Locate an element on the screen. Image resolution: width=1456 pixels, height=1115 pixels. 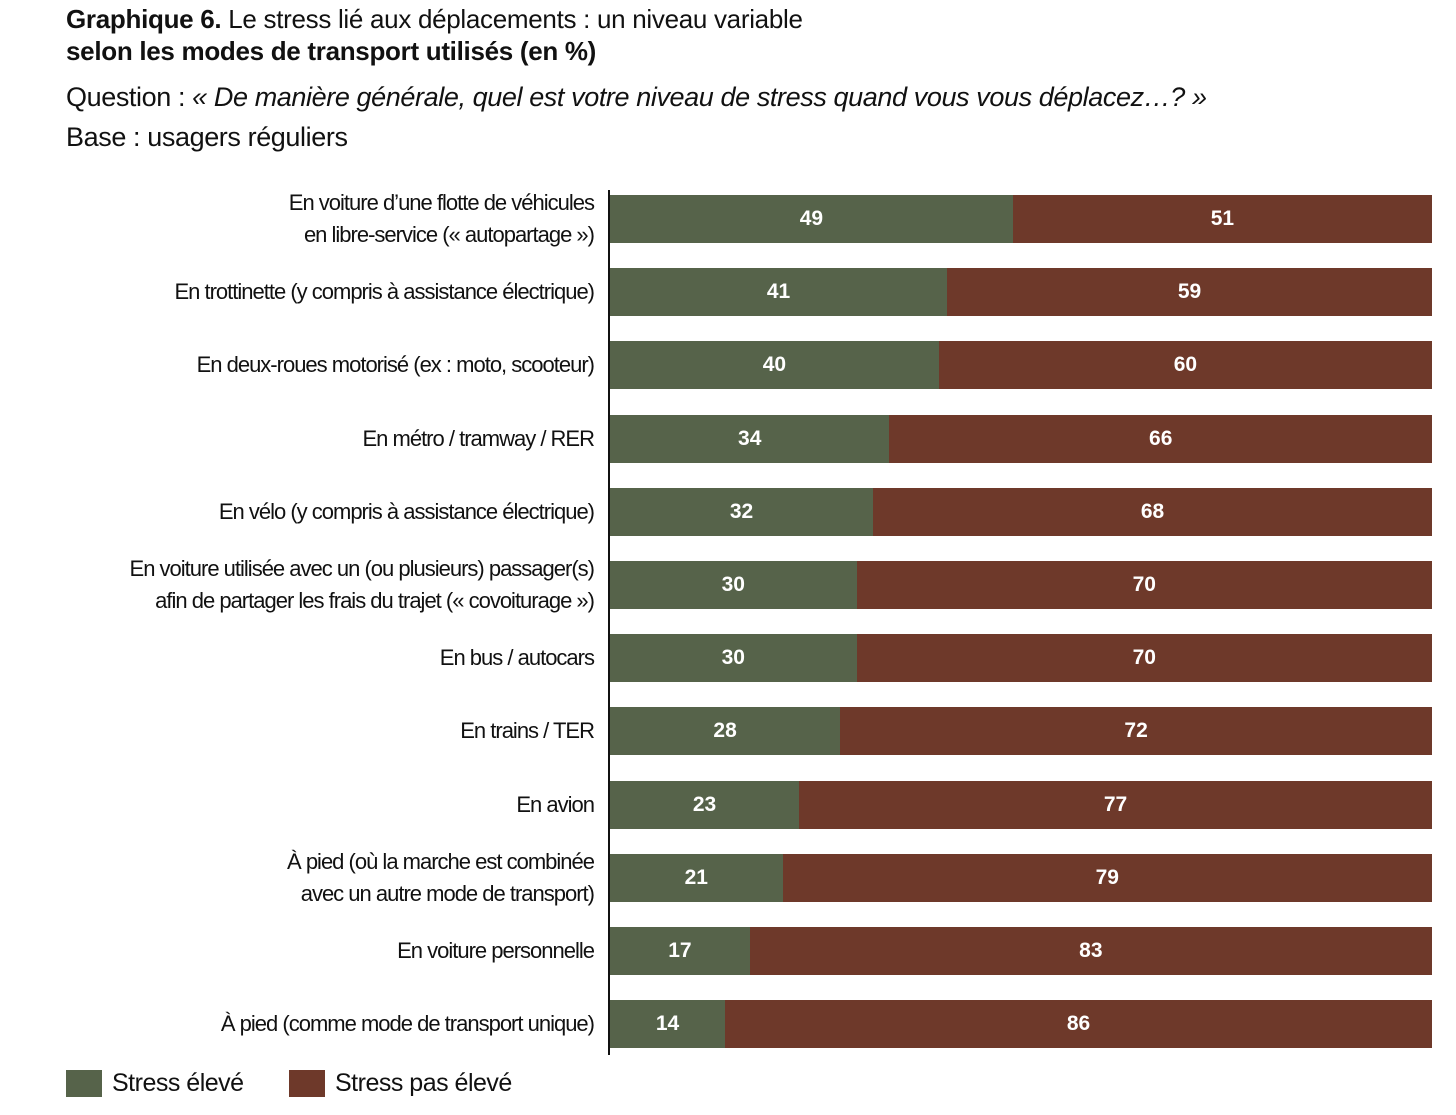
category-label: En avion is located at coordinates (555, 805).